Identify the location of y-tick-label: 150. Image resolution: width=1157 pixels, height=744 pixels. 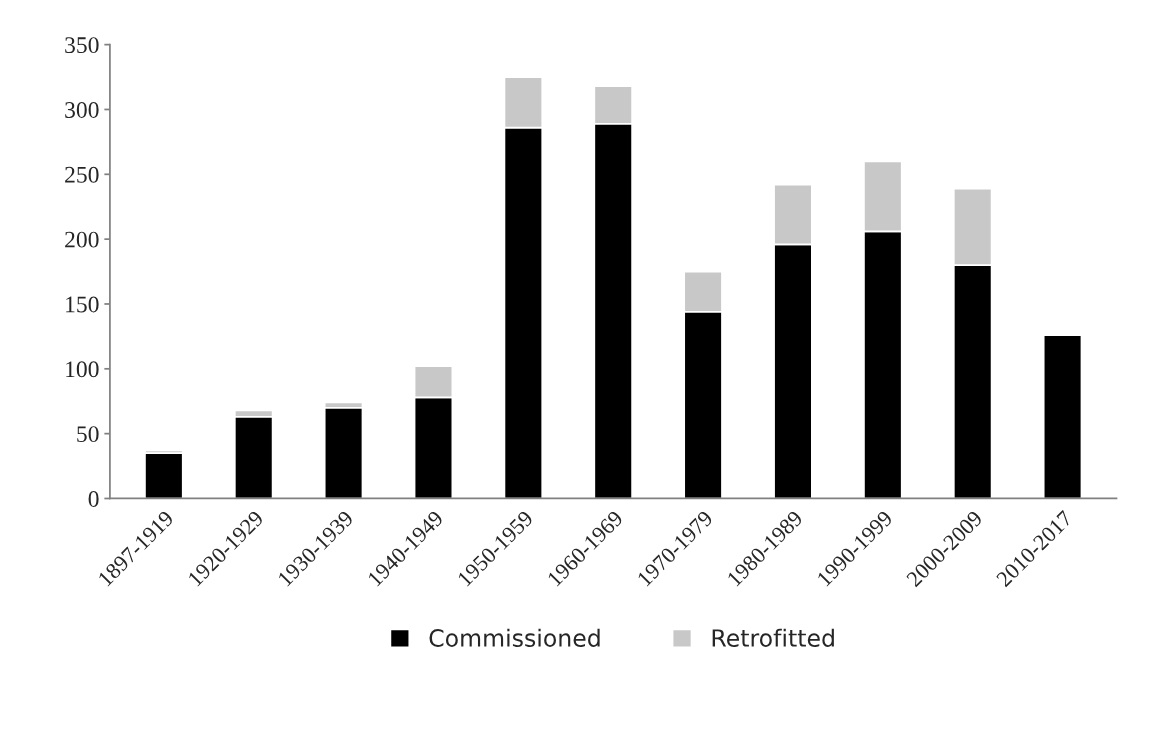
(82, 304).